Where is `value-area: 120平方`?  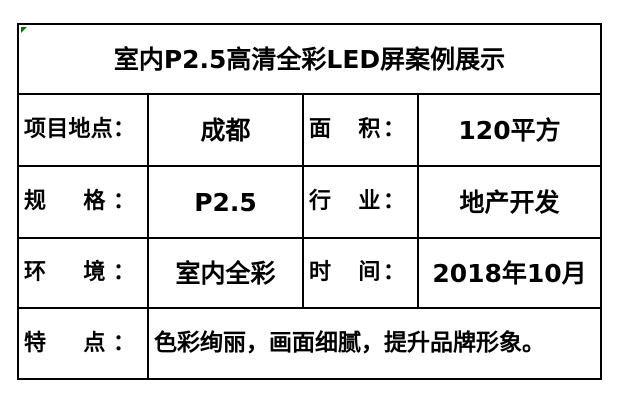 value-area: 120平方 is located at coordinates (509, 130).